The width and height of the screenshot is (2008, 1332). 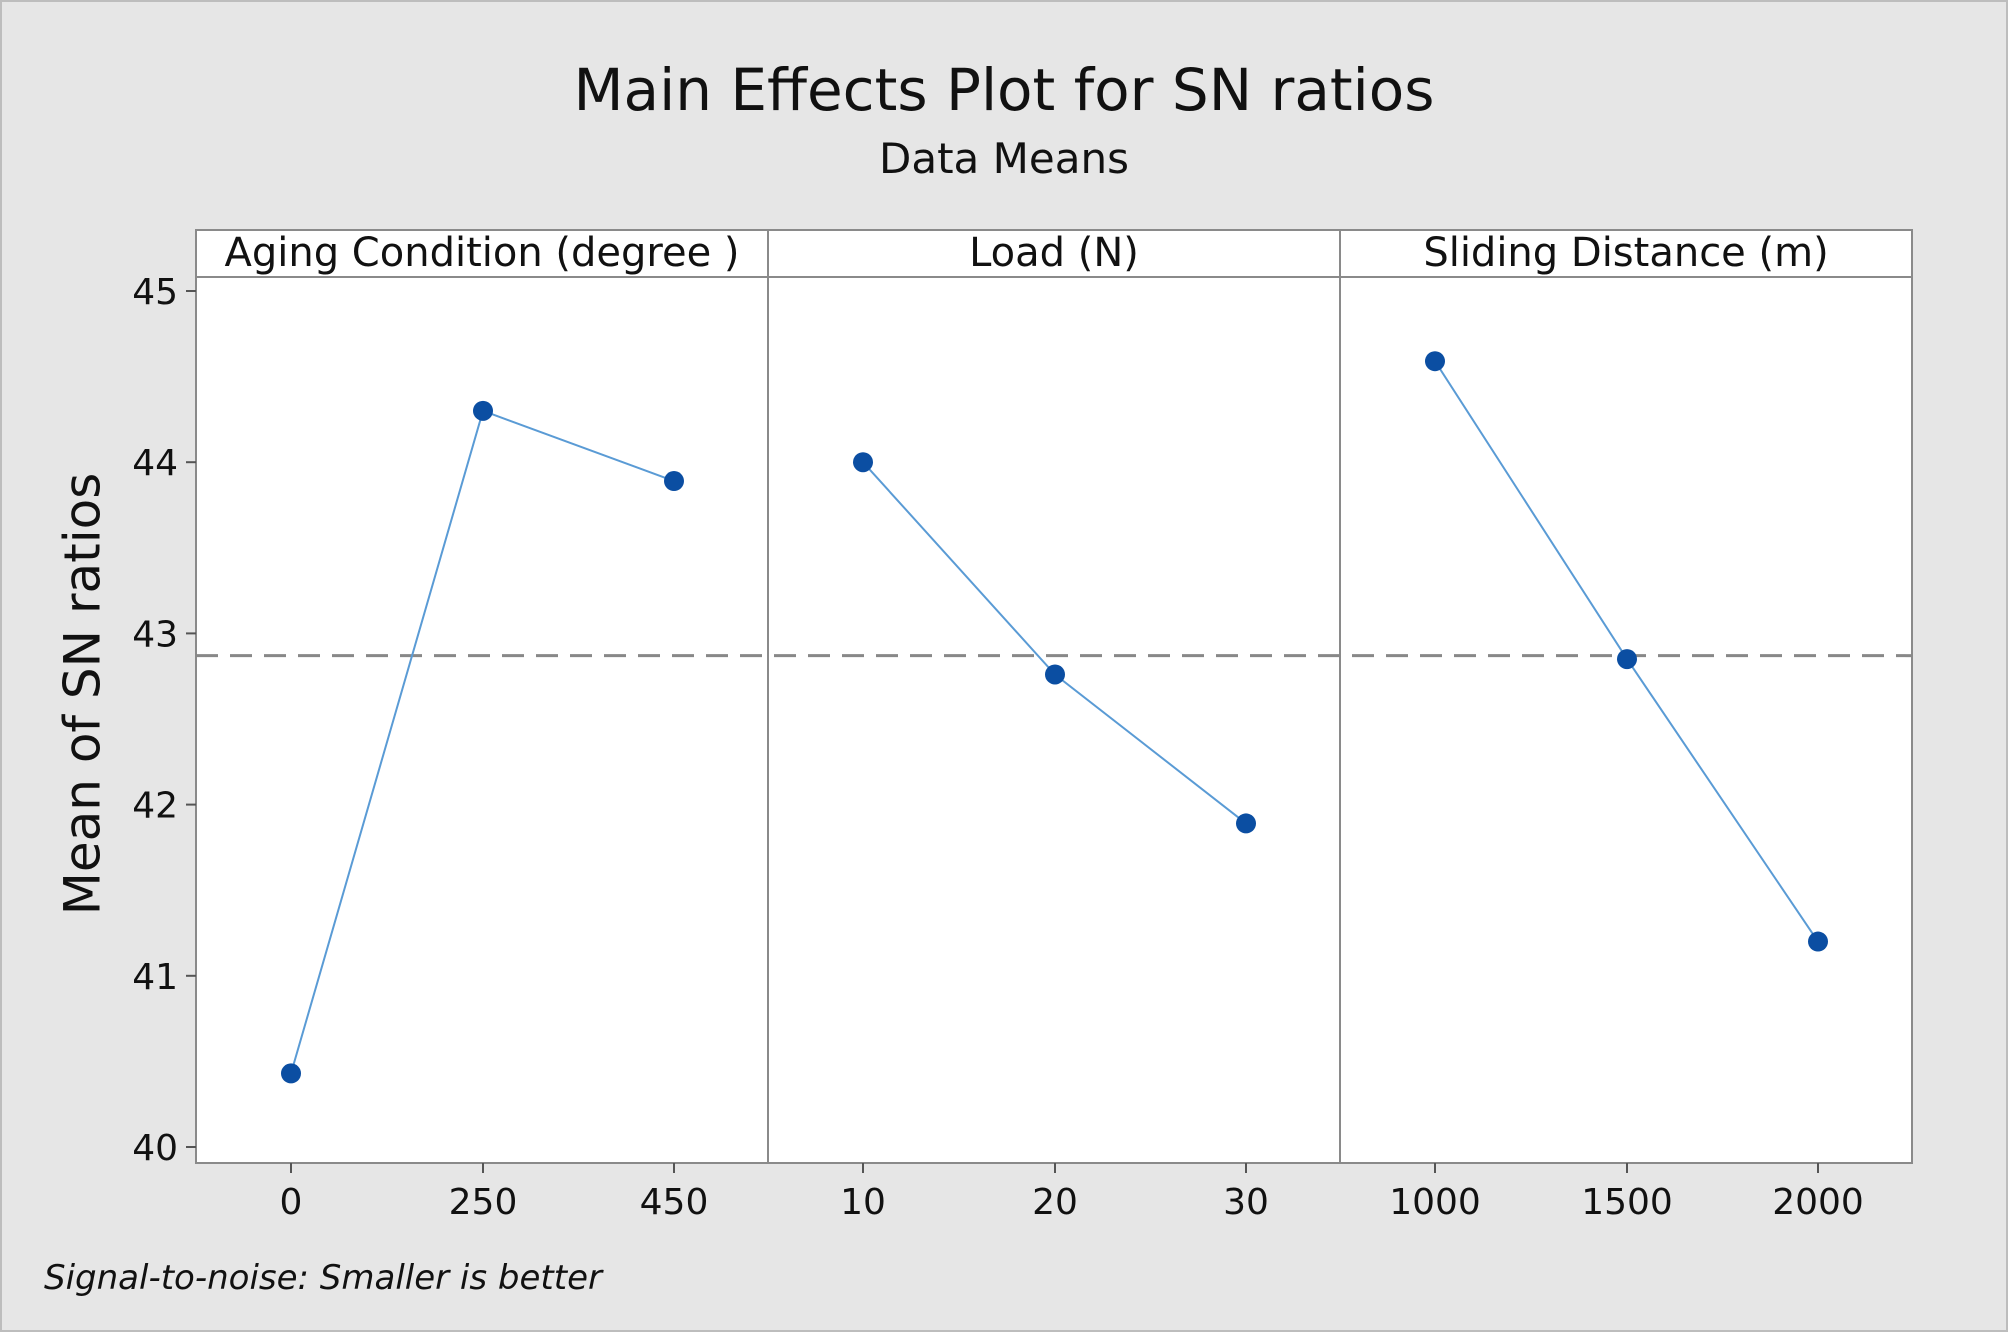 What do you see at coordinates (155, 463) in the screenshot?
I see `y-tick-label: 44` at bounding box center [155, 463].